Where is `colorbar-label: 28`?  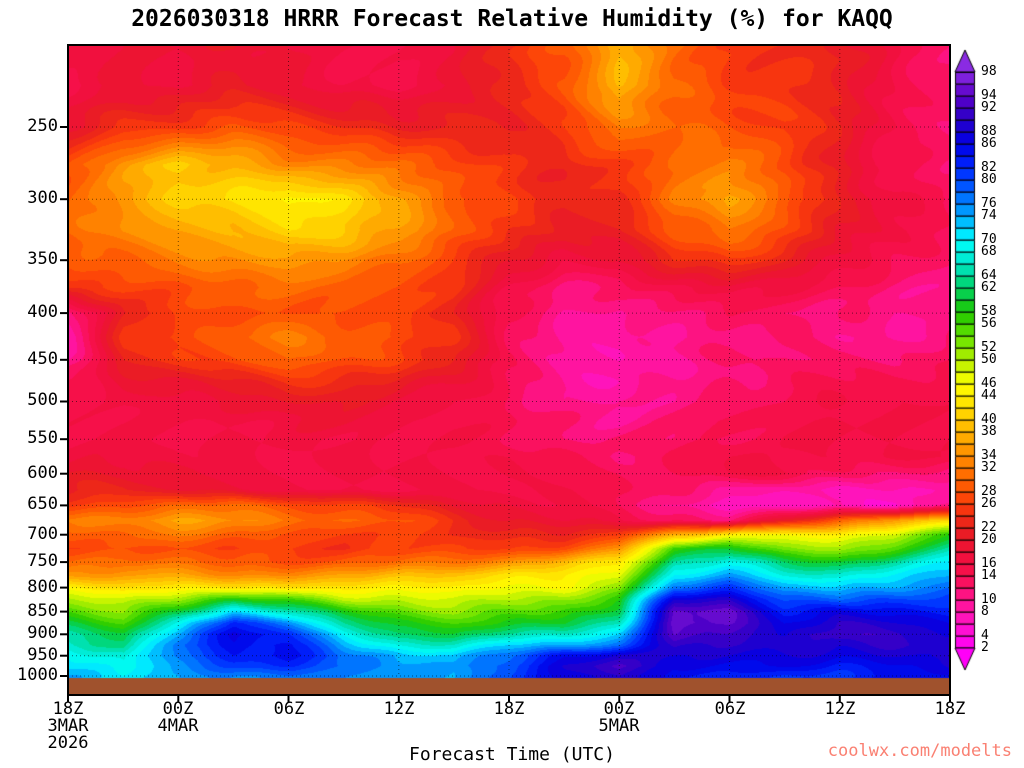
colorbar-label: 28 is located at coordinates (989, 491).